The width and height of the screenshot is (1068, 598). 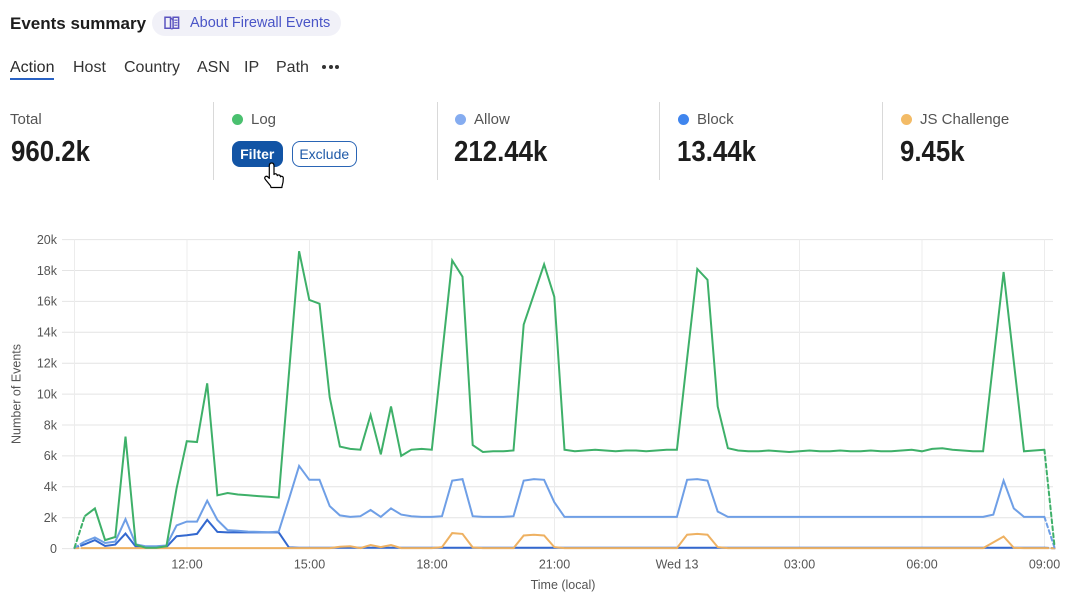 I want to click on svg-text: Time (local), so click(x=563, y=585).